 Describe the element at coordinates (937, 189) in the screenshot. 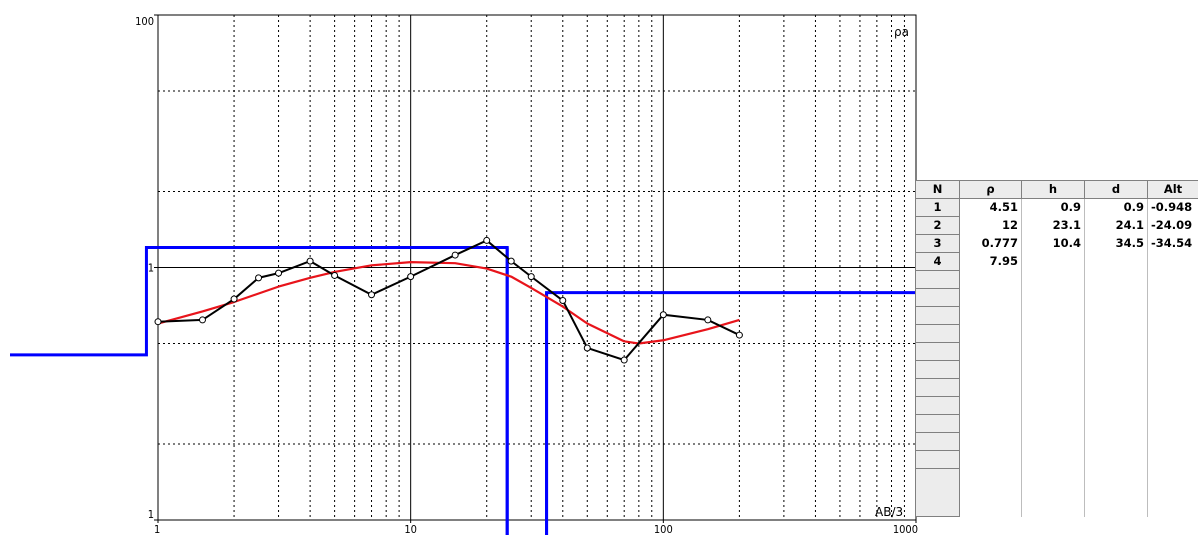

I see `header-n: N` at that location.